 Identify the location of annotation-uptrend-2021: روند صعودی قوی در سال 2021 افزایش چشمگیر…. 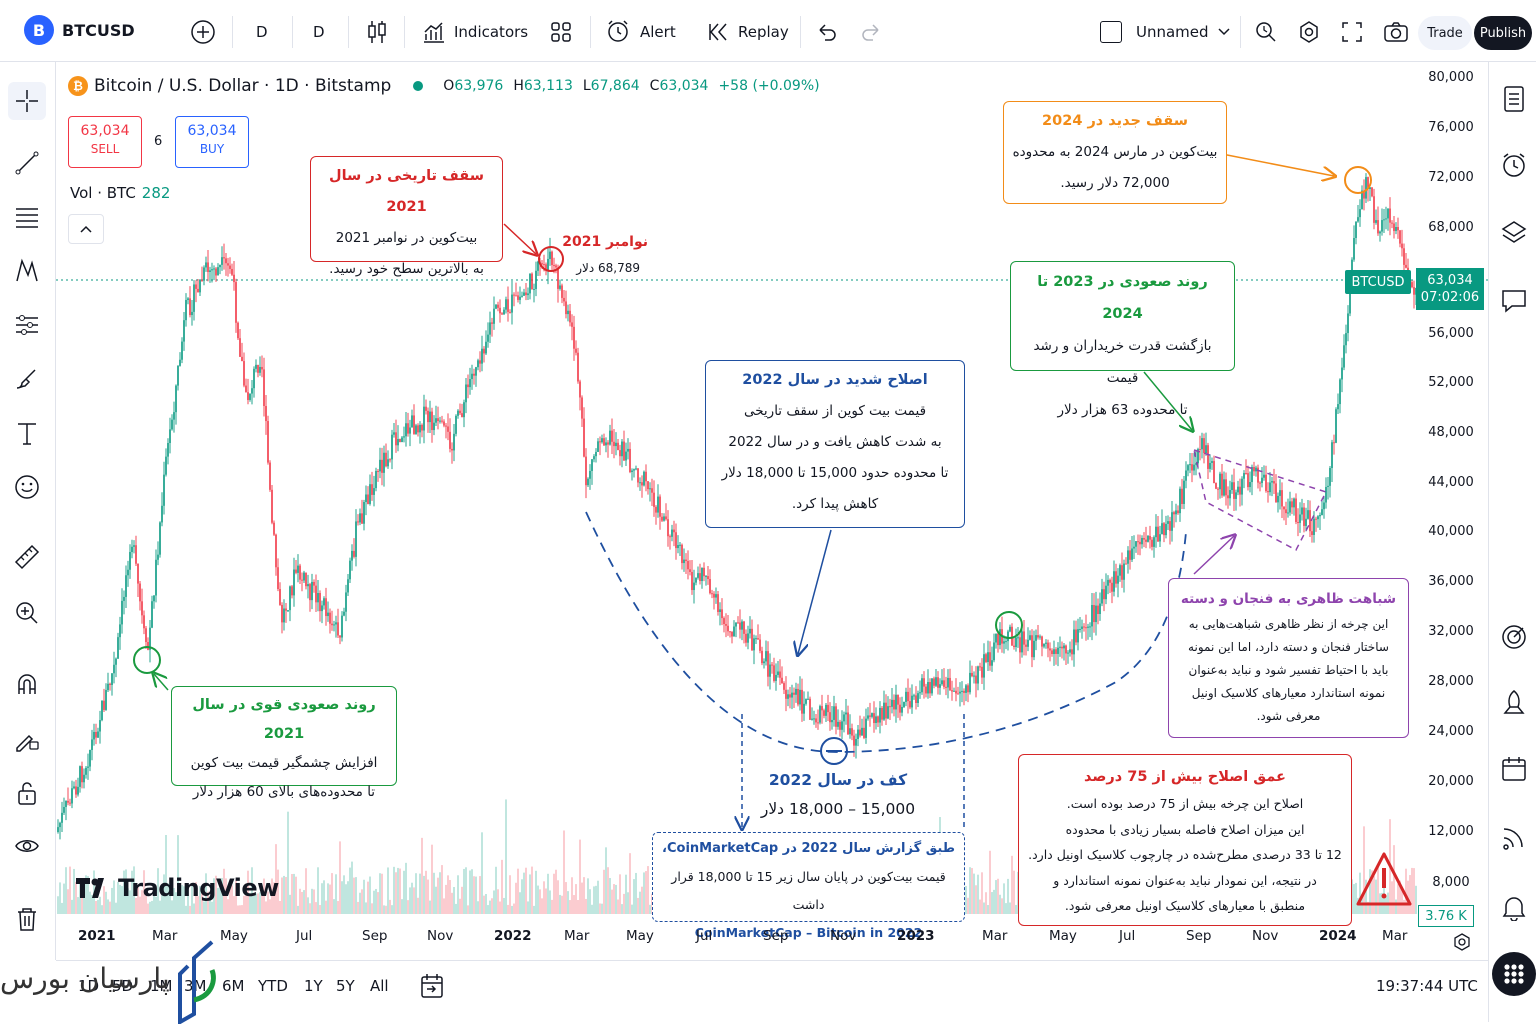
(284, 743).